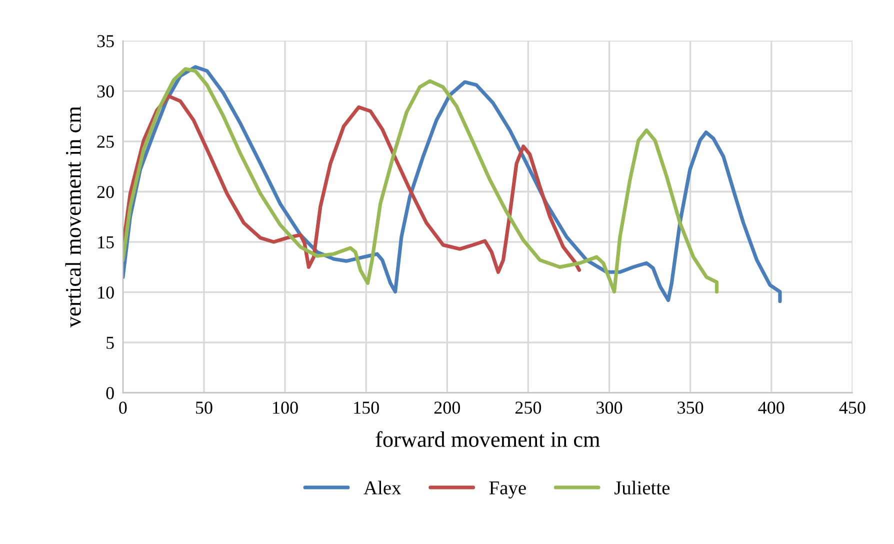  What do you see at coordinates (691, 408) in the screenshot?
I see `x-tick-label: 350` at bounding box center [691, 408].